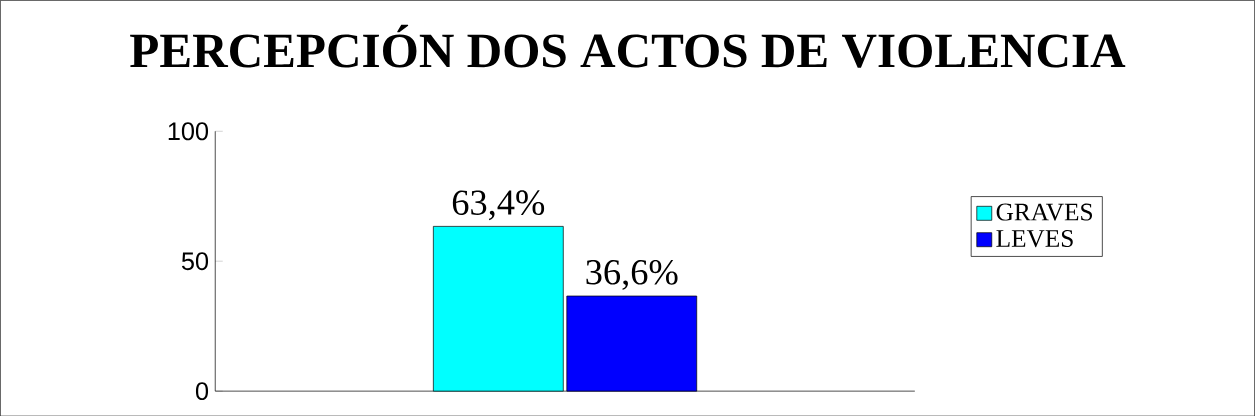  I want to click on legend-label: GRAVES, so click(1044, 212).